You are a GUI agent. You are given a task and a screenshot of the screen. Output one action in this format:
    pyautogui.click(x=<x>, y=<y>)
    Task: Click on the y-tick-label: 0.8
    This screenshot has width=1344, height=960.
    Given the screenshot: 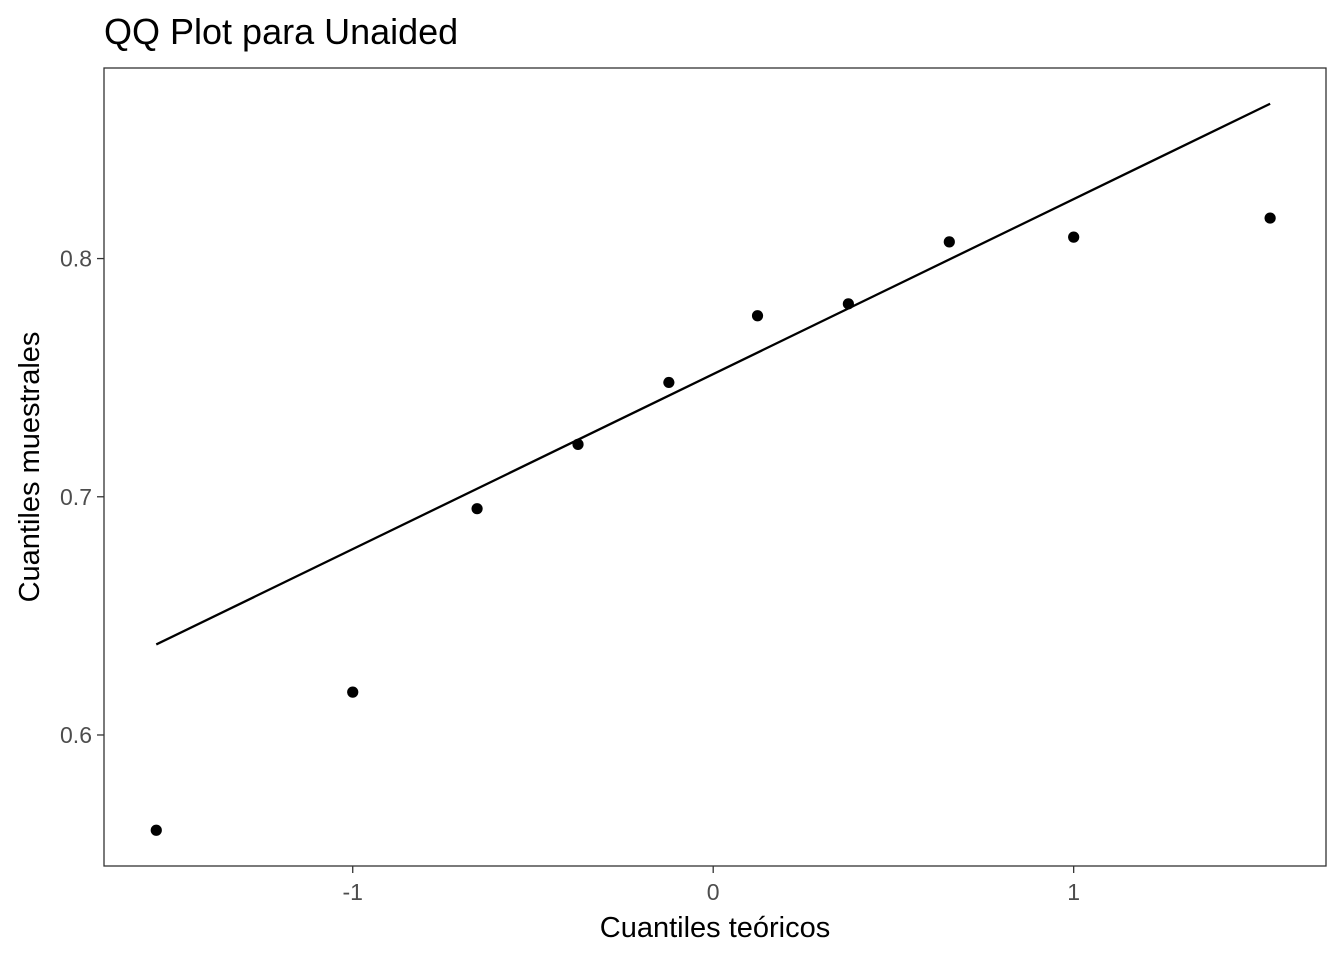 What is the action you would take?
    pyautogui.click(x=76, y=259)
    